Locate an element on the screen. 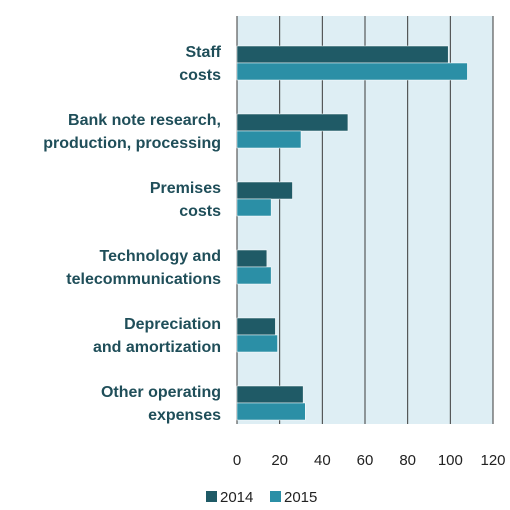 This screenshot has width=510, height=510. category-label-2: Premises costs is located at coordinates (185, 200).